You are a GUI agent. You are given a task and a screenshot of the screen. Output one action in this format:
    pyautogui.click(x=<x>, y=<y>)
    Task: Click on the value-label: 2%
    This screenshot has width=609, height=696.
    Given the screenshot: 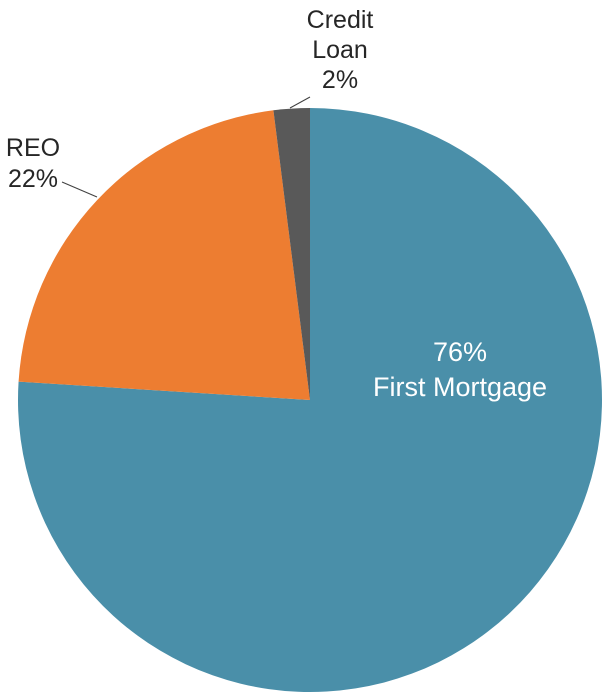 What is the action you would take?
    pyautogui.click(x=340, y=80)
    